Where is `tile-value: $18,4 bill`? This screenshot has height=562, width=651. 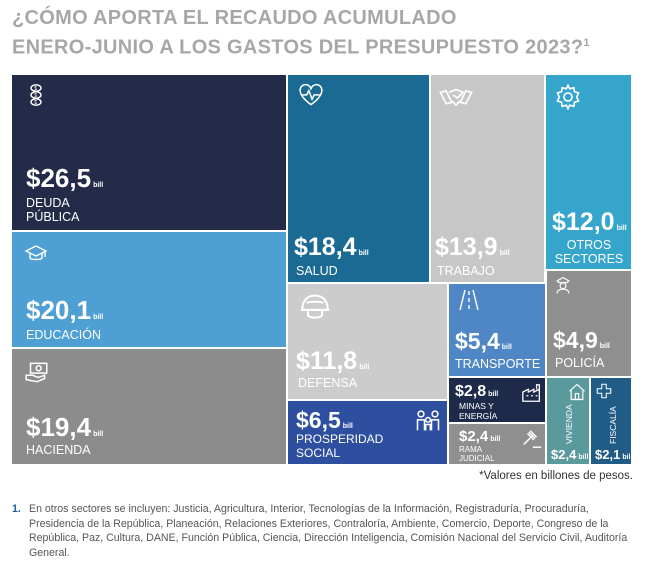 tile-value: $18,4 bill is located at coordinates (331, 247).